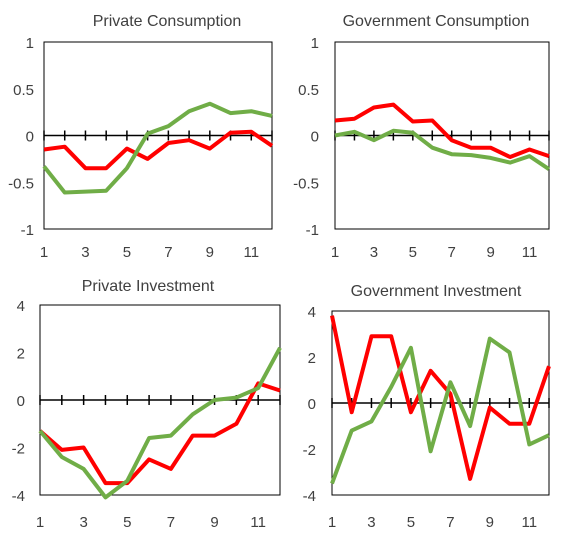 The image size is (564, 535). Describe the element at coordinates (436, 21) in the screenshot. I see `chart-title: Government Consumption` at that location.